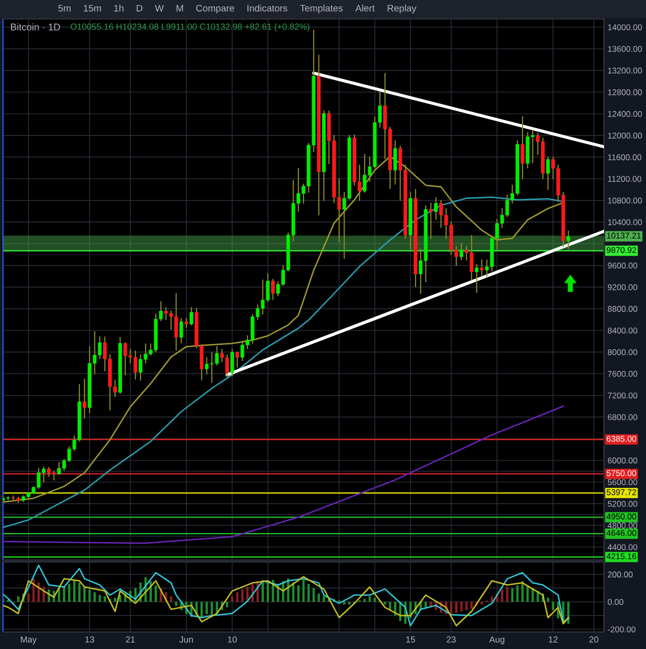 Image resolution: width=646 pixels, height=649 pixels. What do you see at coordinates (92, 8) in the screenshot?
I see `text: 15m` at bounding box center [92, 8].